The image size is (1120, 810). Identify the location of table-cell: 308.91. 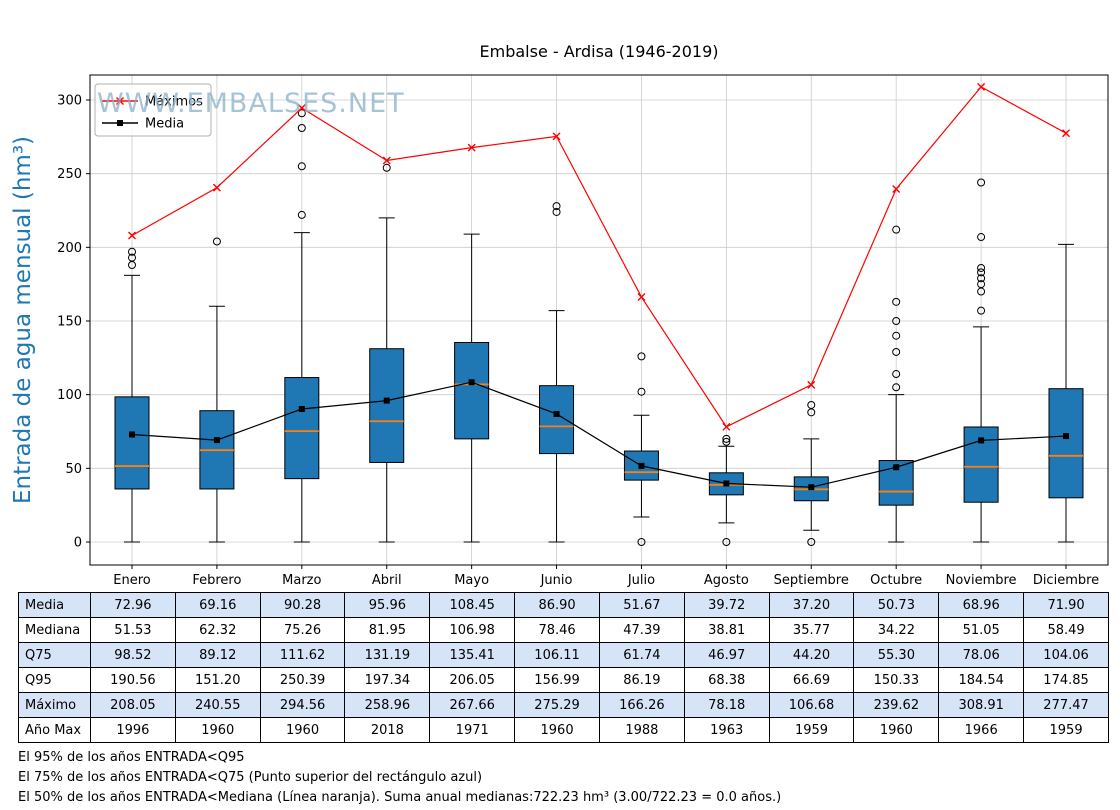
(981, 705).